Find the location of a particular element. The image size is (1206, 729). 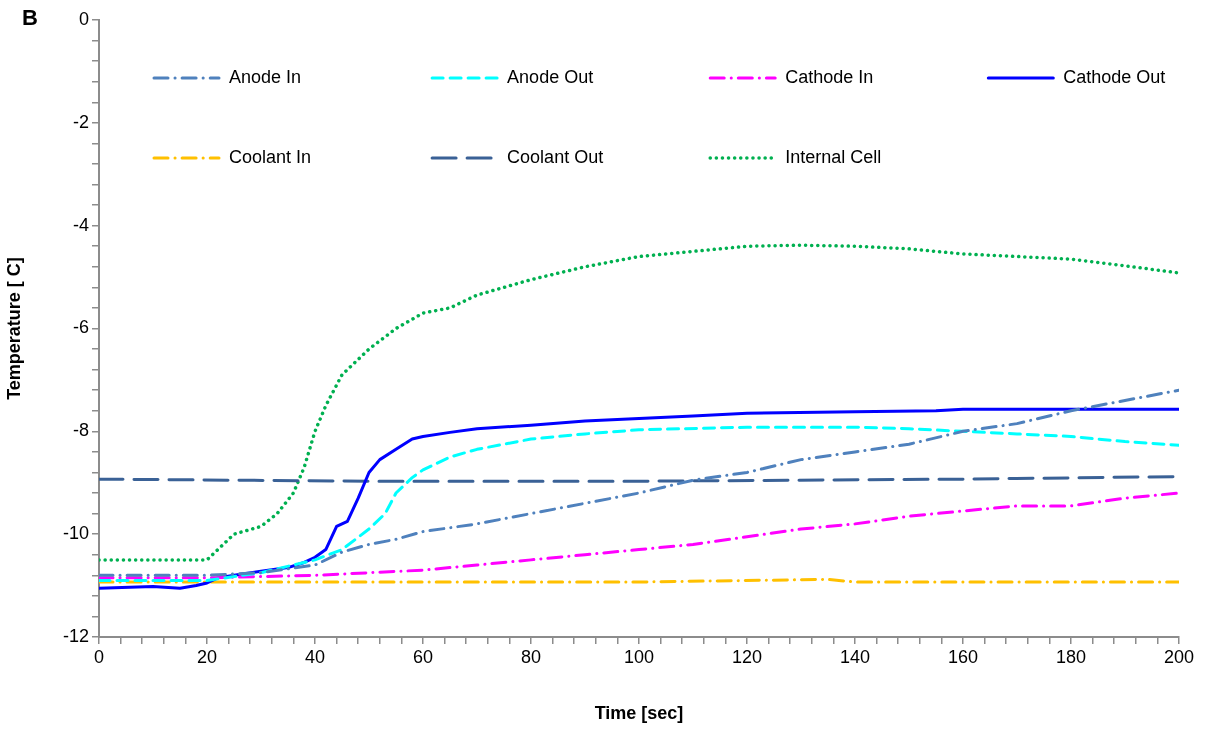

x-tick-label: 80 is located at coordinates (531, 656).